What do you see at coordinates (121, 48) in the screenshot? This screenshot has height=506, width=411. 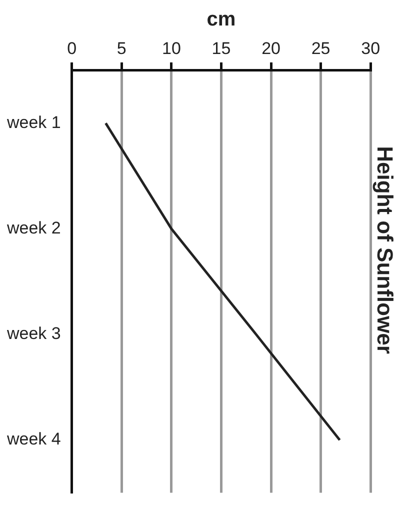 I see `x-tick-label: 5` at bounding box center [121, 48].